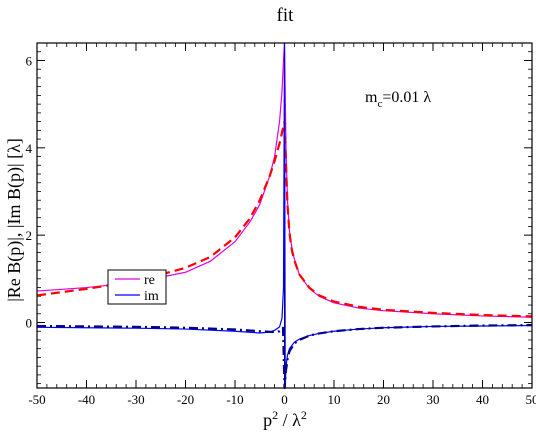 This screenshot has width=536, height=436. I want to click on x-tick-label: 30, so click(433, 399).